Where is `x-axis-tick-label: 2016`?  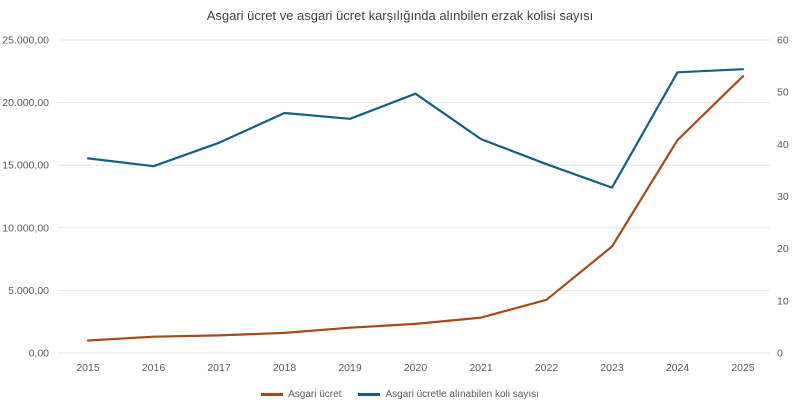
x-axis-tick-label: 2016 is located at coordinates (154, 368).